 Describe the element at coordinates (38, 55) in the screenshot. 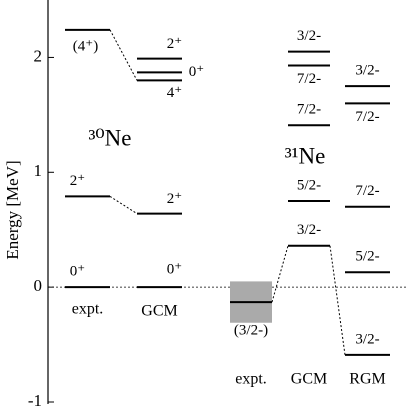

I see `y-tick-label: 2` at that location.